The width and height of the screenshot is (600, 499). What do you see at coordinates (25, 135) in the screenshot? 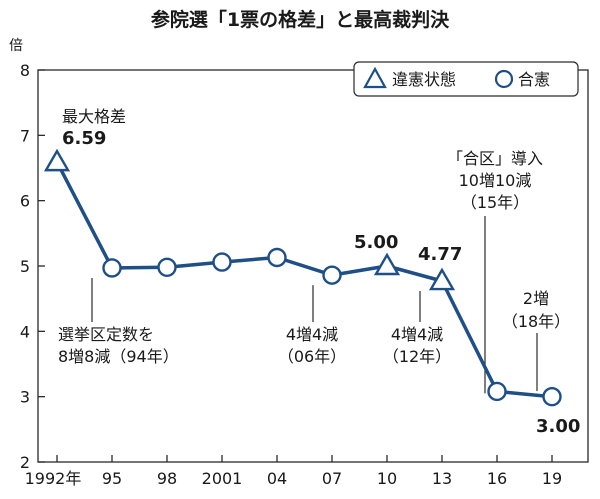
I see `y-tick-label: 7` at bounding box center [25, 135].